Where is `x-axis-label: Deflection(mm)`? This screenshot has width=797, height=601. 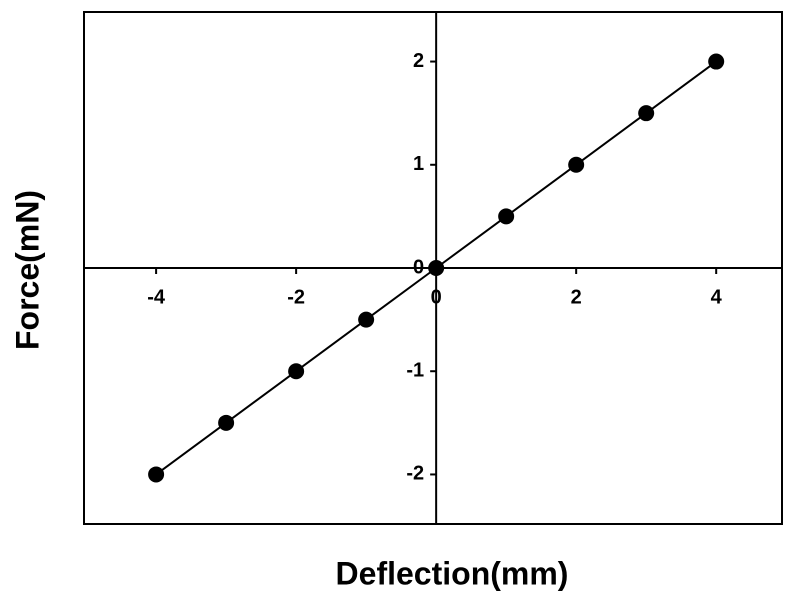
x-axis-label: Deflection(mm) is located at coordinates (452, 573).